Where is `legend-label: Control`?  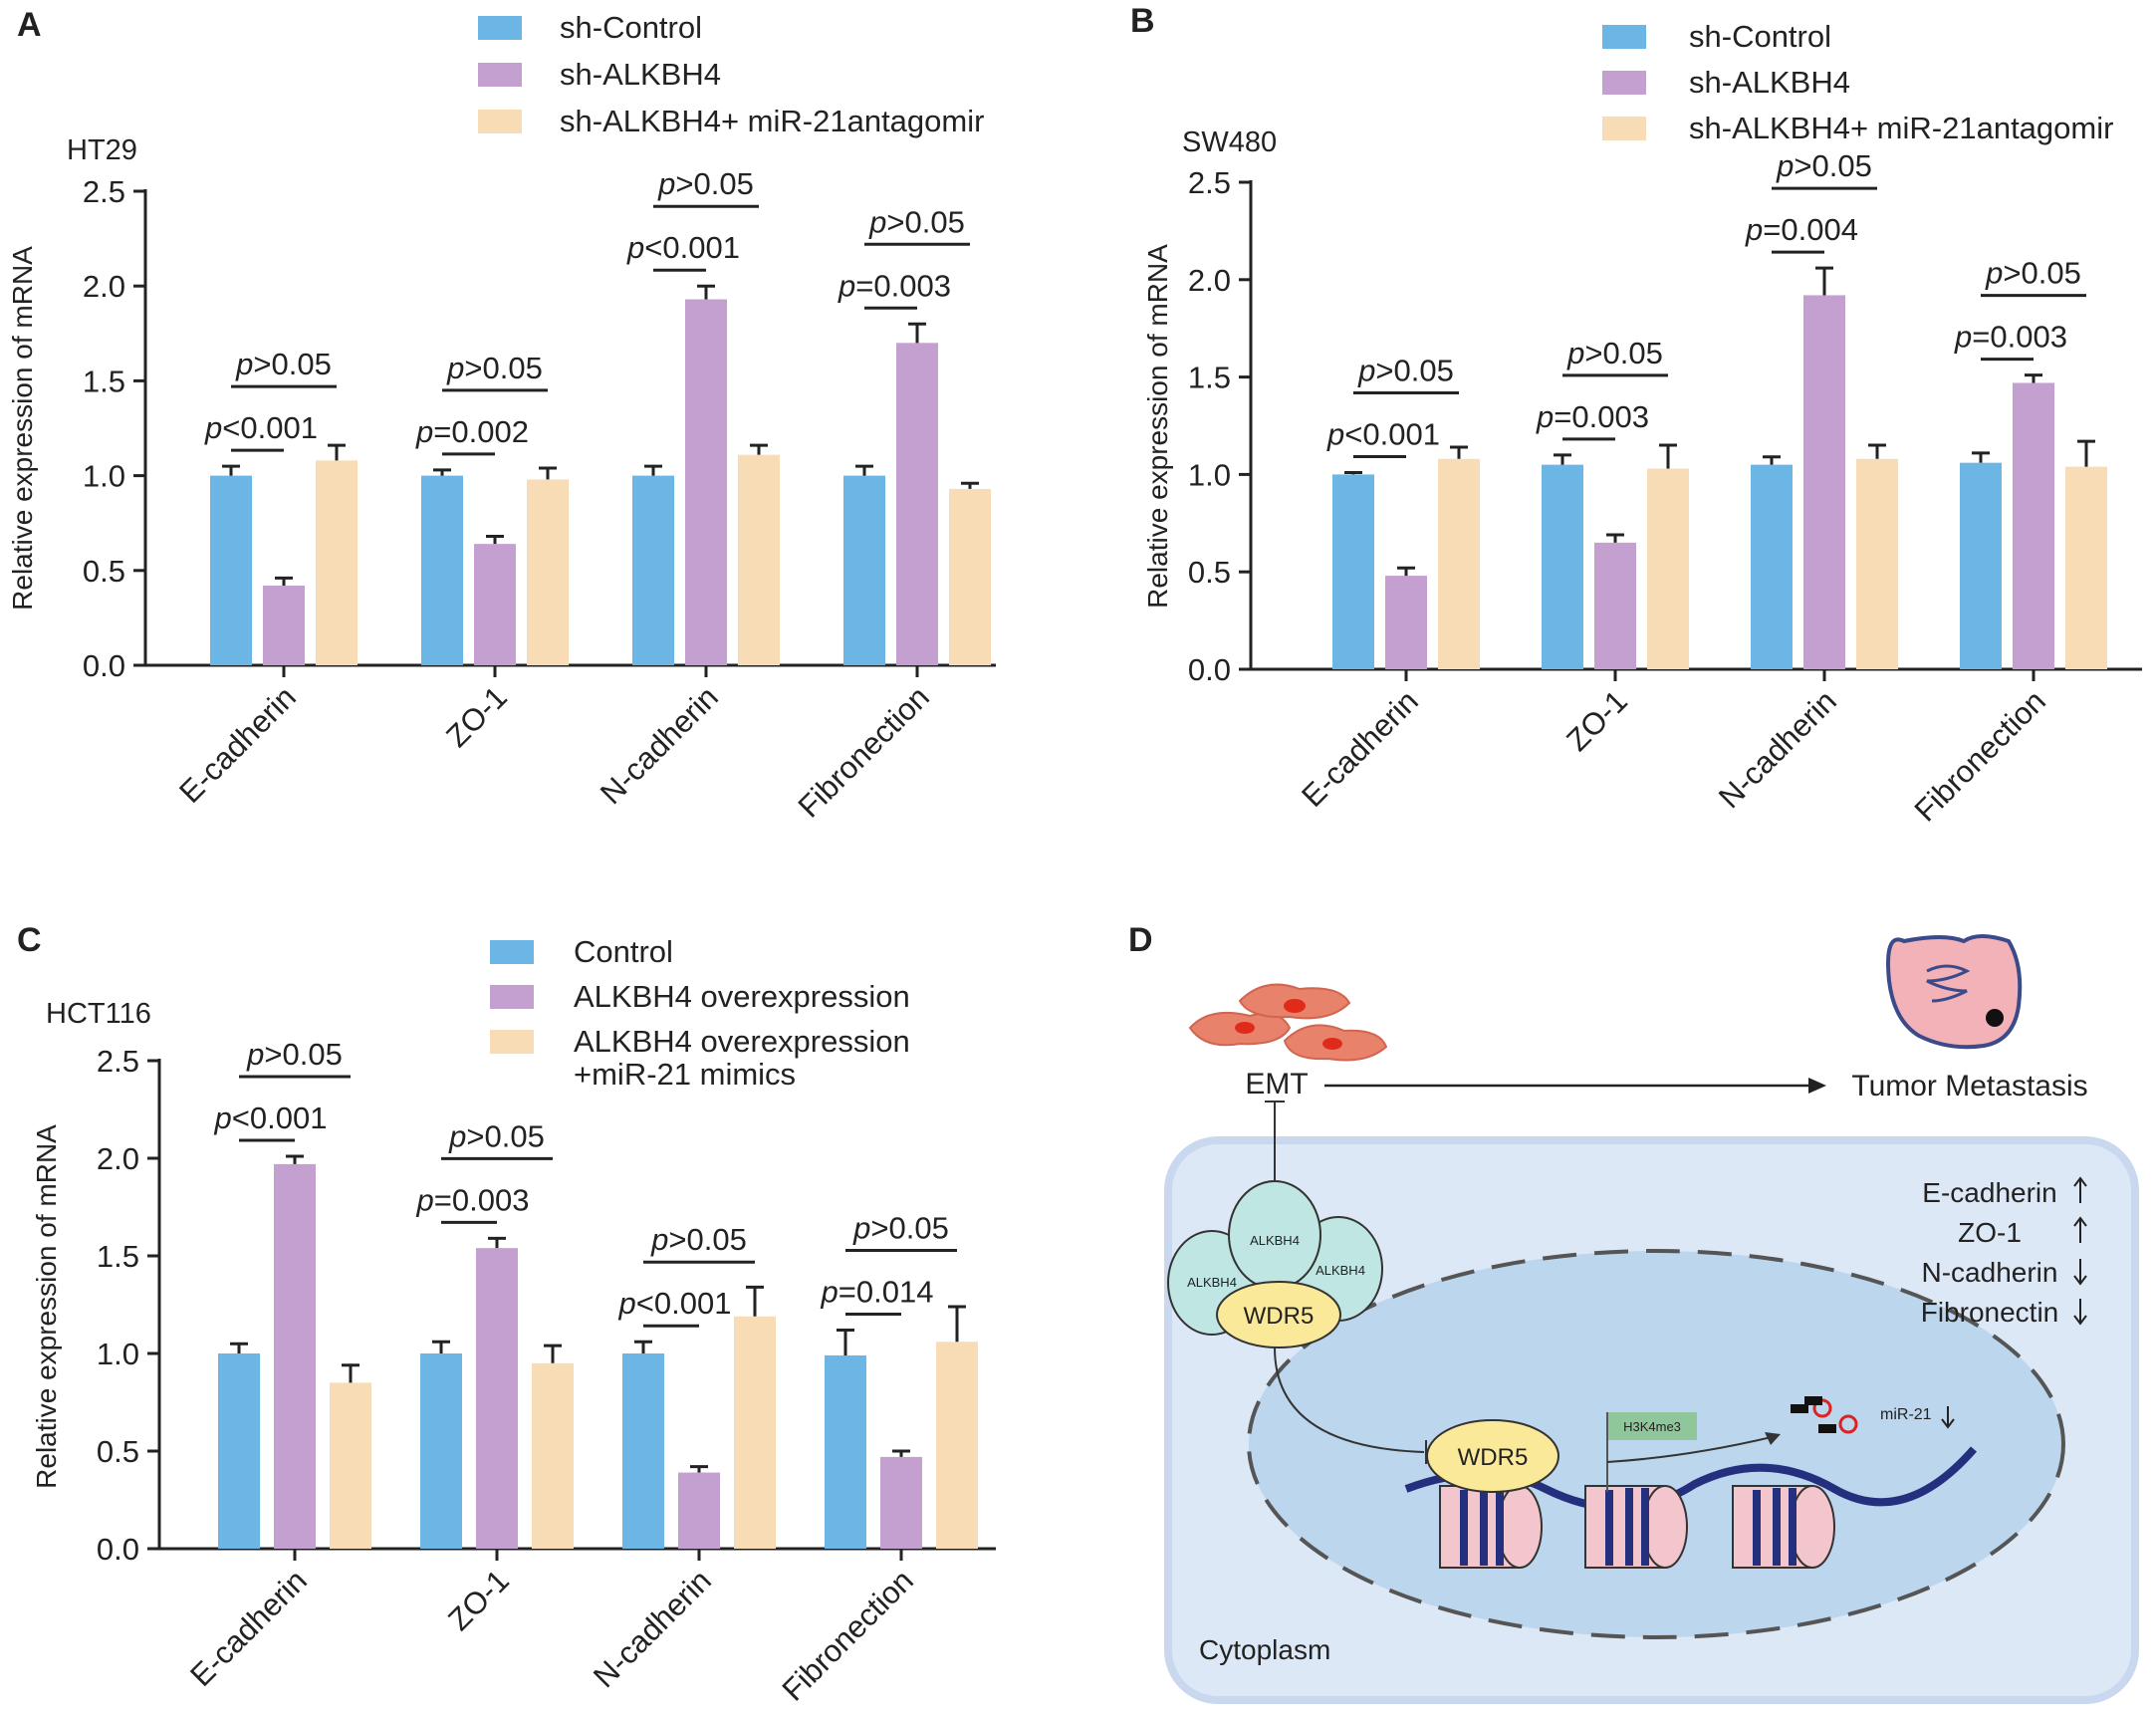
legend-label: Control is located at coordinates (624, 951).